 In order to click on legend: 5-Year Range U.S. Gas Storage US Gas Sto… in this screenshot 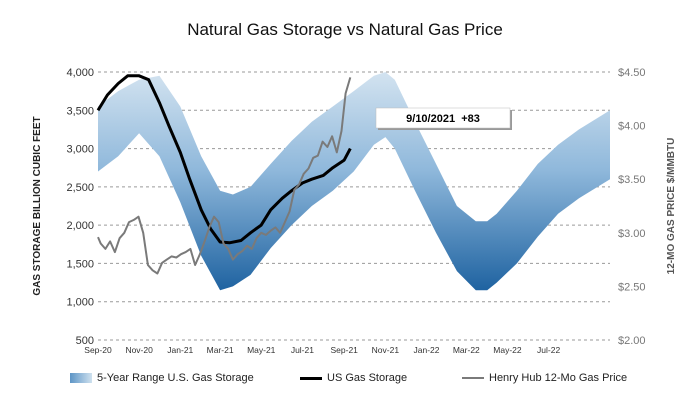, I will do `click(345, 382)`.